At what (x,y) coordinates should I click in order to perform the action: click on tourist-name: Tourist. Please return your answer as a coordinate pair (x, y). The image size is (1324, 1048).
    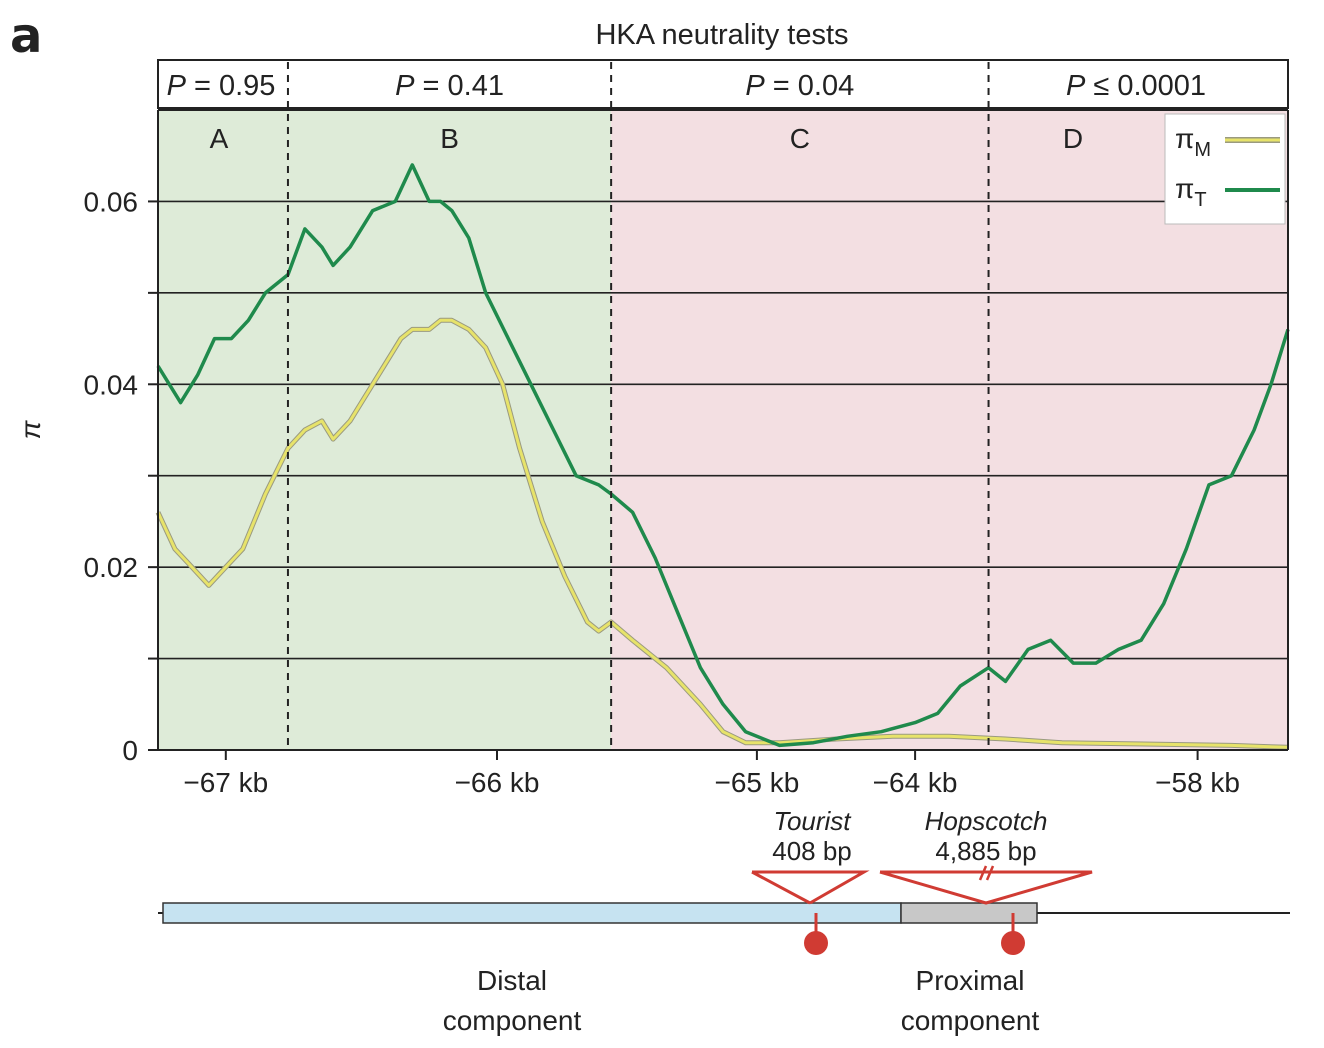
    Looking at the image, I should click on (812, 821).